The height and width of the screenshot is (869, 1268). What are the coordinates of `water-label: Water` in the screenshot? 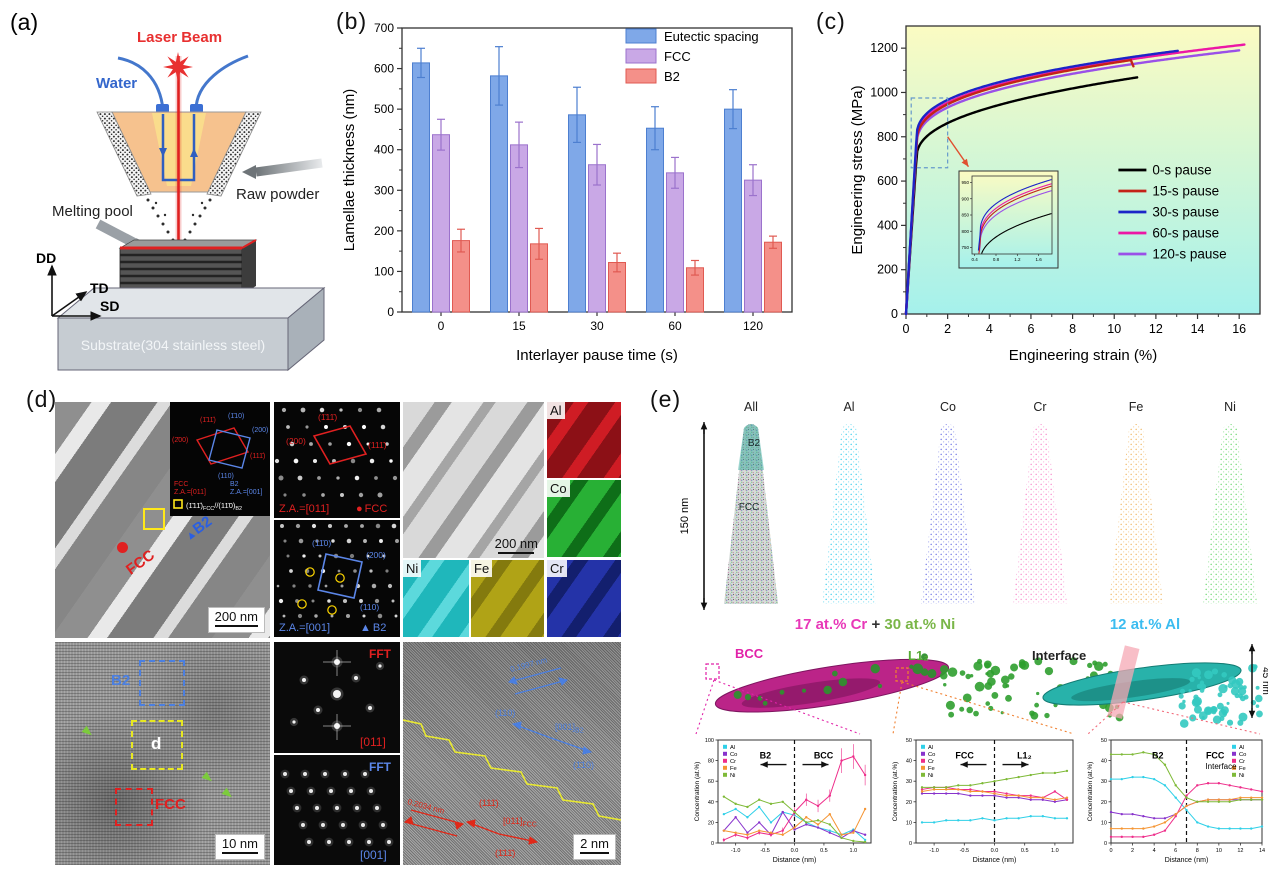 It's located at (116, 83).